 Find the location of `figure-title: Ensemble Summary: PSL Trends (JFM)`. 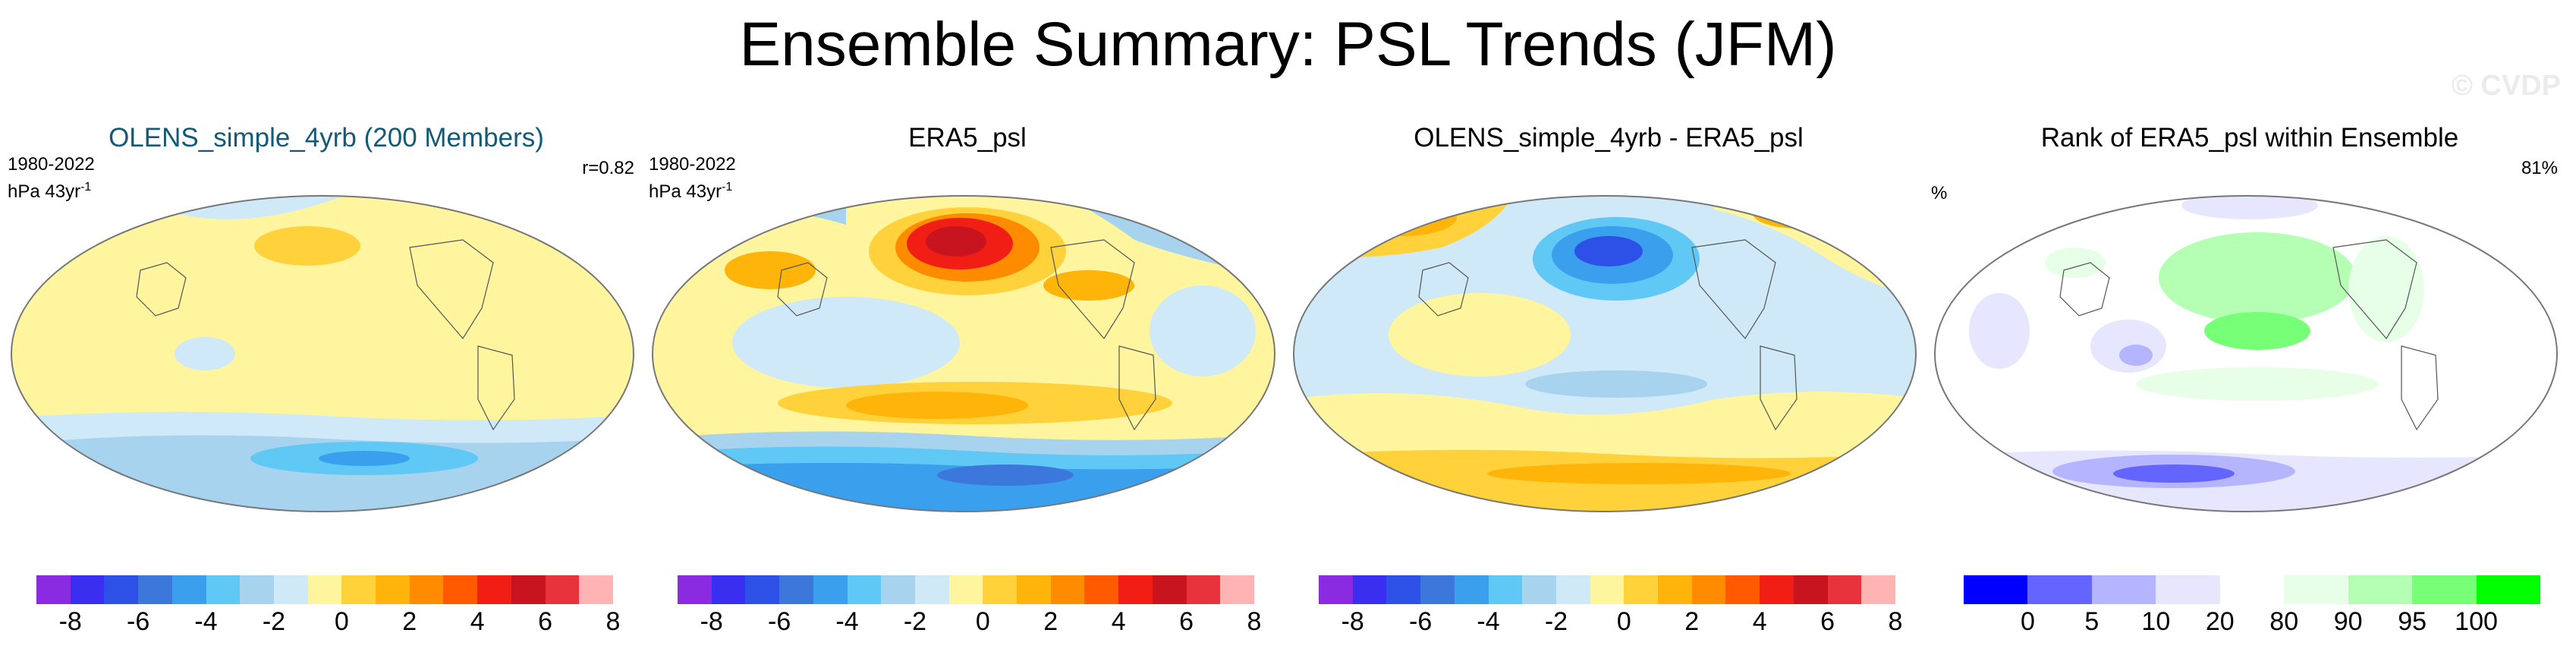

figure-title: Ensemble Summary: PSL Trends (JFM) is located at coordinates (1288, 44).